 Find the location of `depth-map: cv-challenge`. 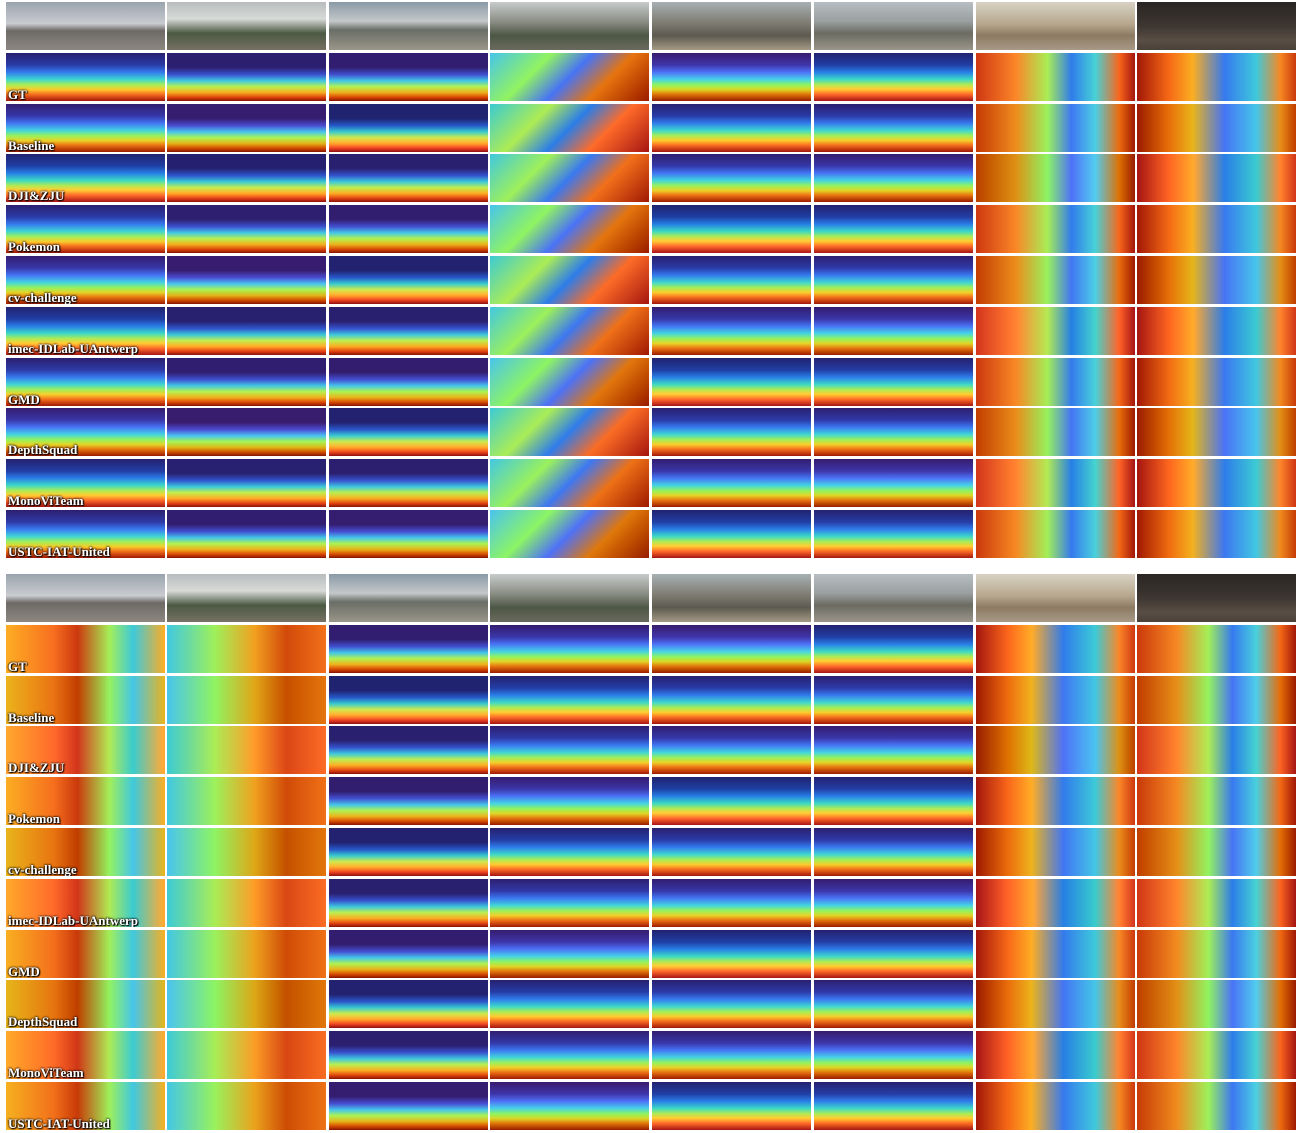

depth-map: cv-challenge is located at coordinates (85, 852).